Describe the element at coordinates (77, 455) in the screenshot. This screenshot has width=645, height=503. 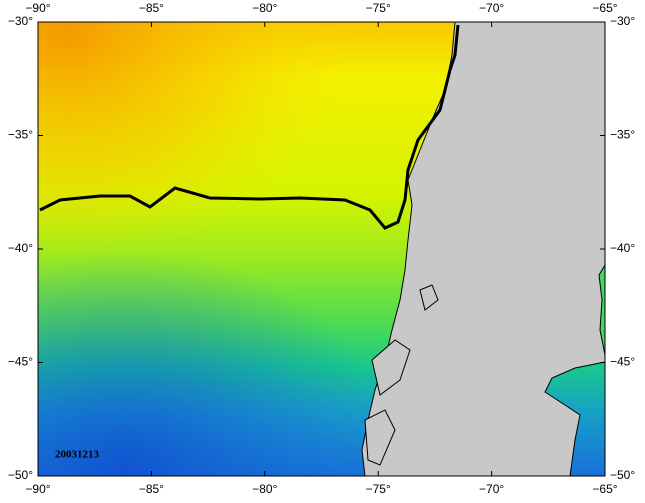
I see `date-label: 20031213` at that location.